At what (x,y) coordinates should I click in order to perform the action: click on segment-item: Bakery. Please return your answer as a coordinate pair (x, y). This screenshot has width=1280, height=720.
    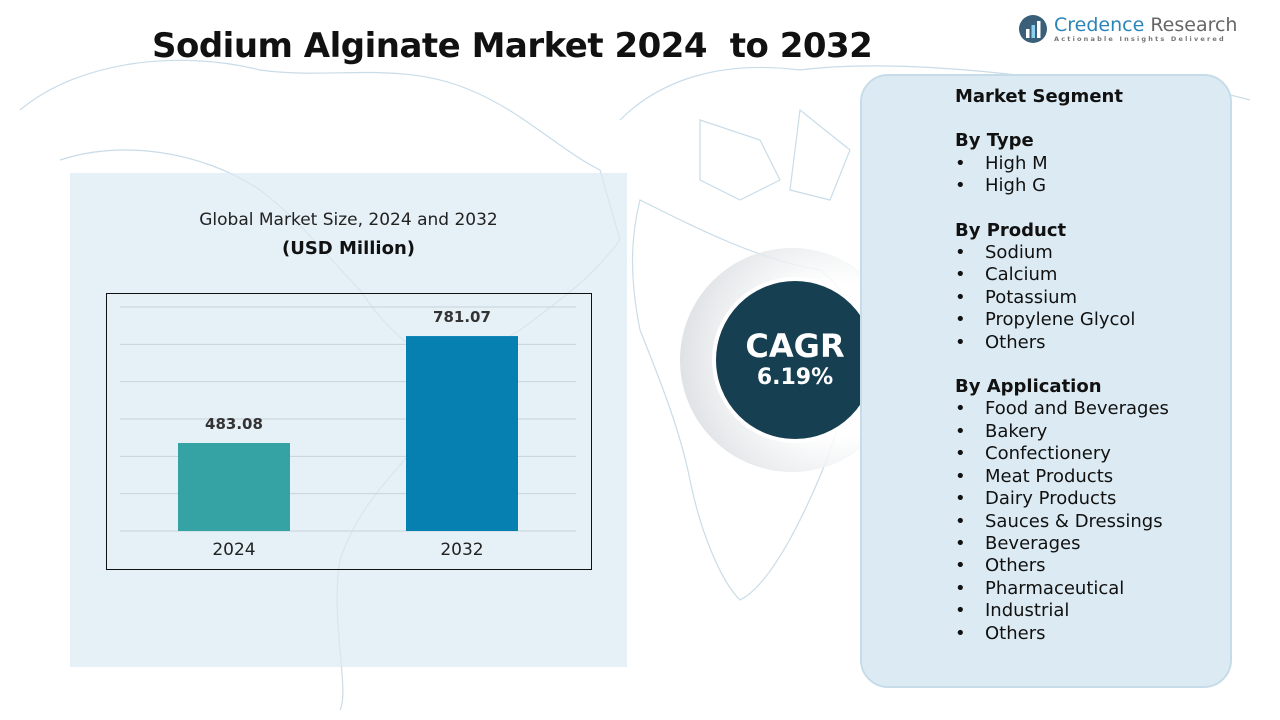
    Looking at the image, I should click on (1062, 432).